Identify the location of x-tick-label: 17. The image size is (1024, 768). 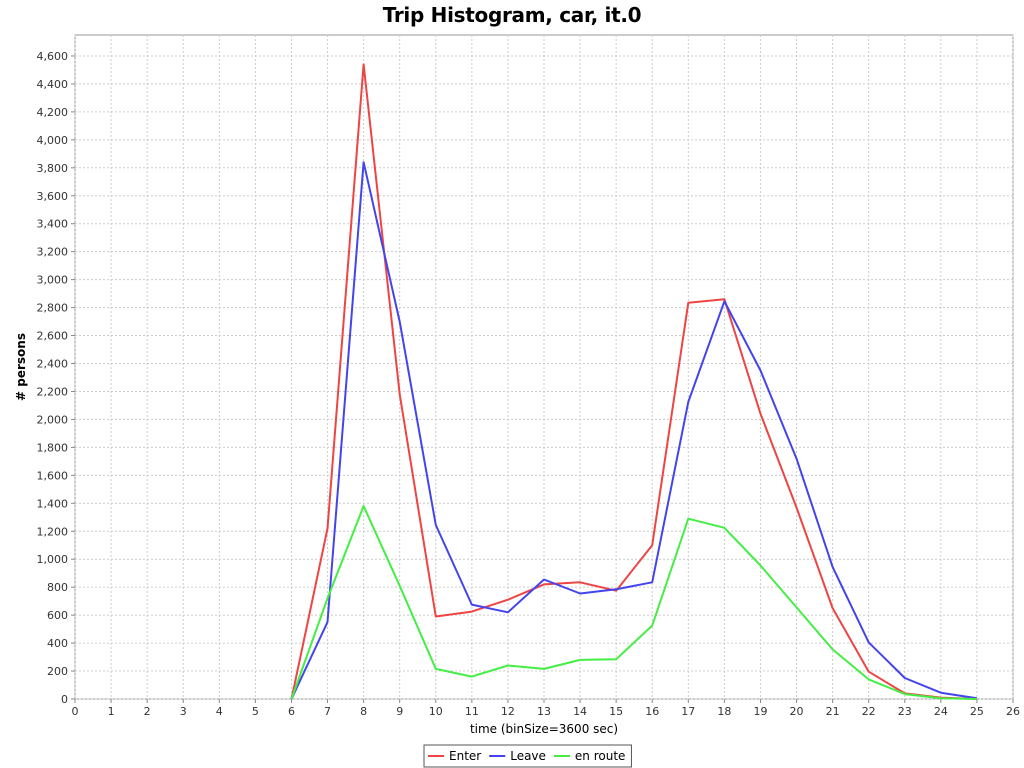
(688, 711).